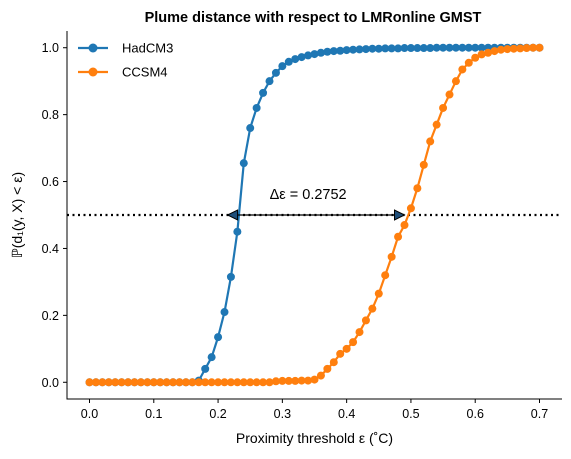 The height and width of the screenshot is (459, 571). Describe the element at coordinates (50, 249) in the screenshot. I see `y-tick-label: 0.4` at that location.